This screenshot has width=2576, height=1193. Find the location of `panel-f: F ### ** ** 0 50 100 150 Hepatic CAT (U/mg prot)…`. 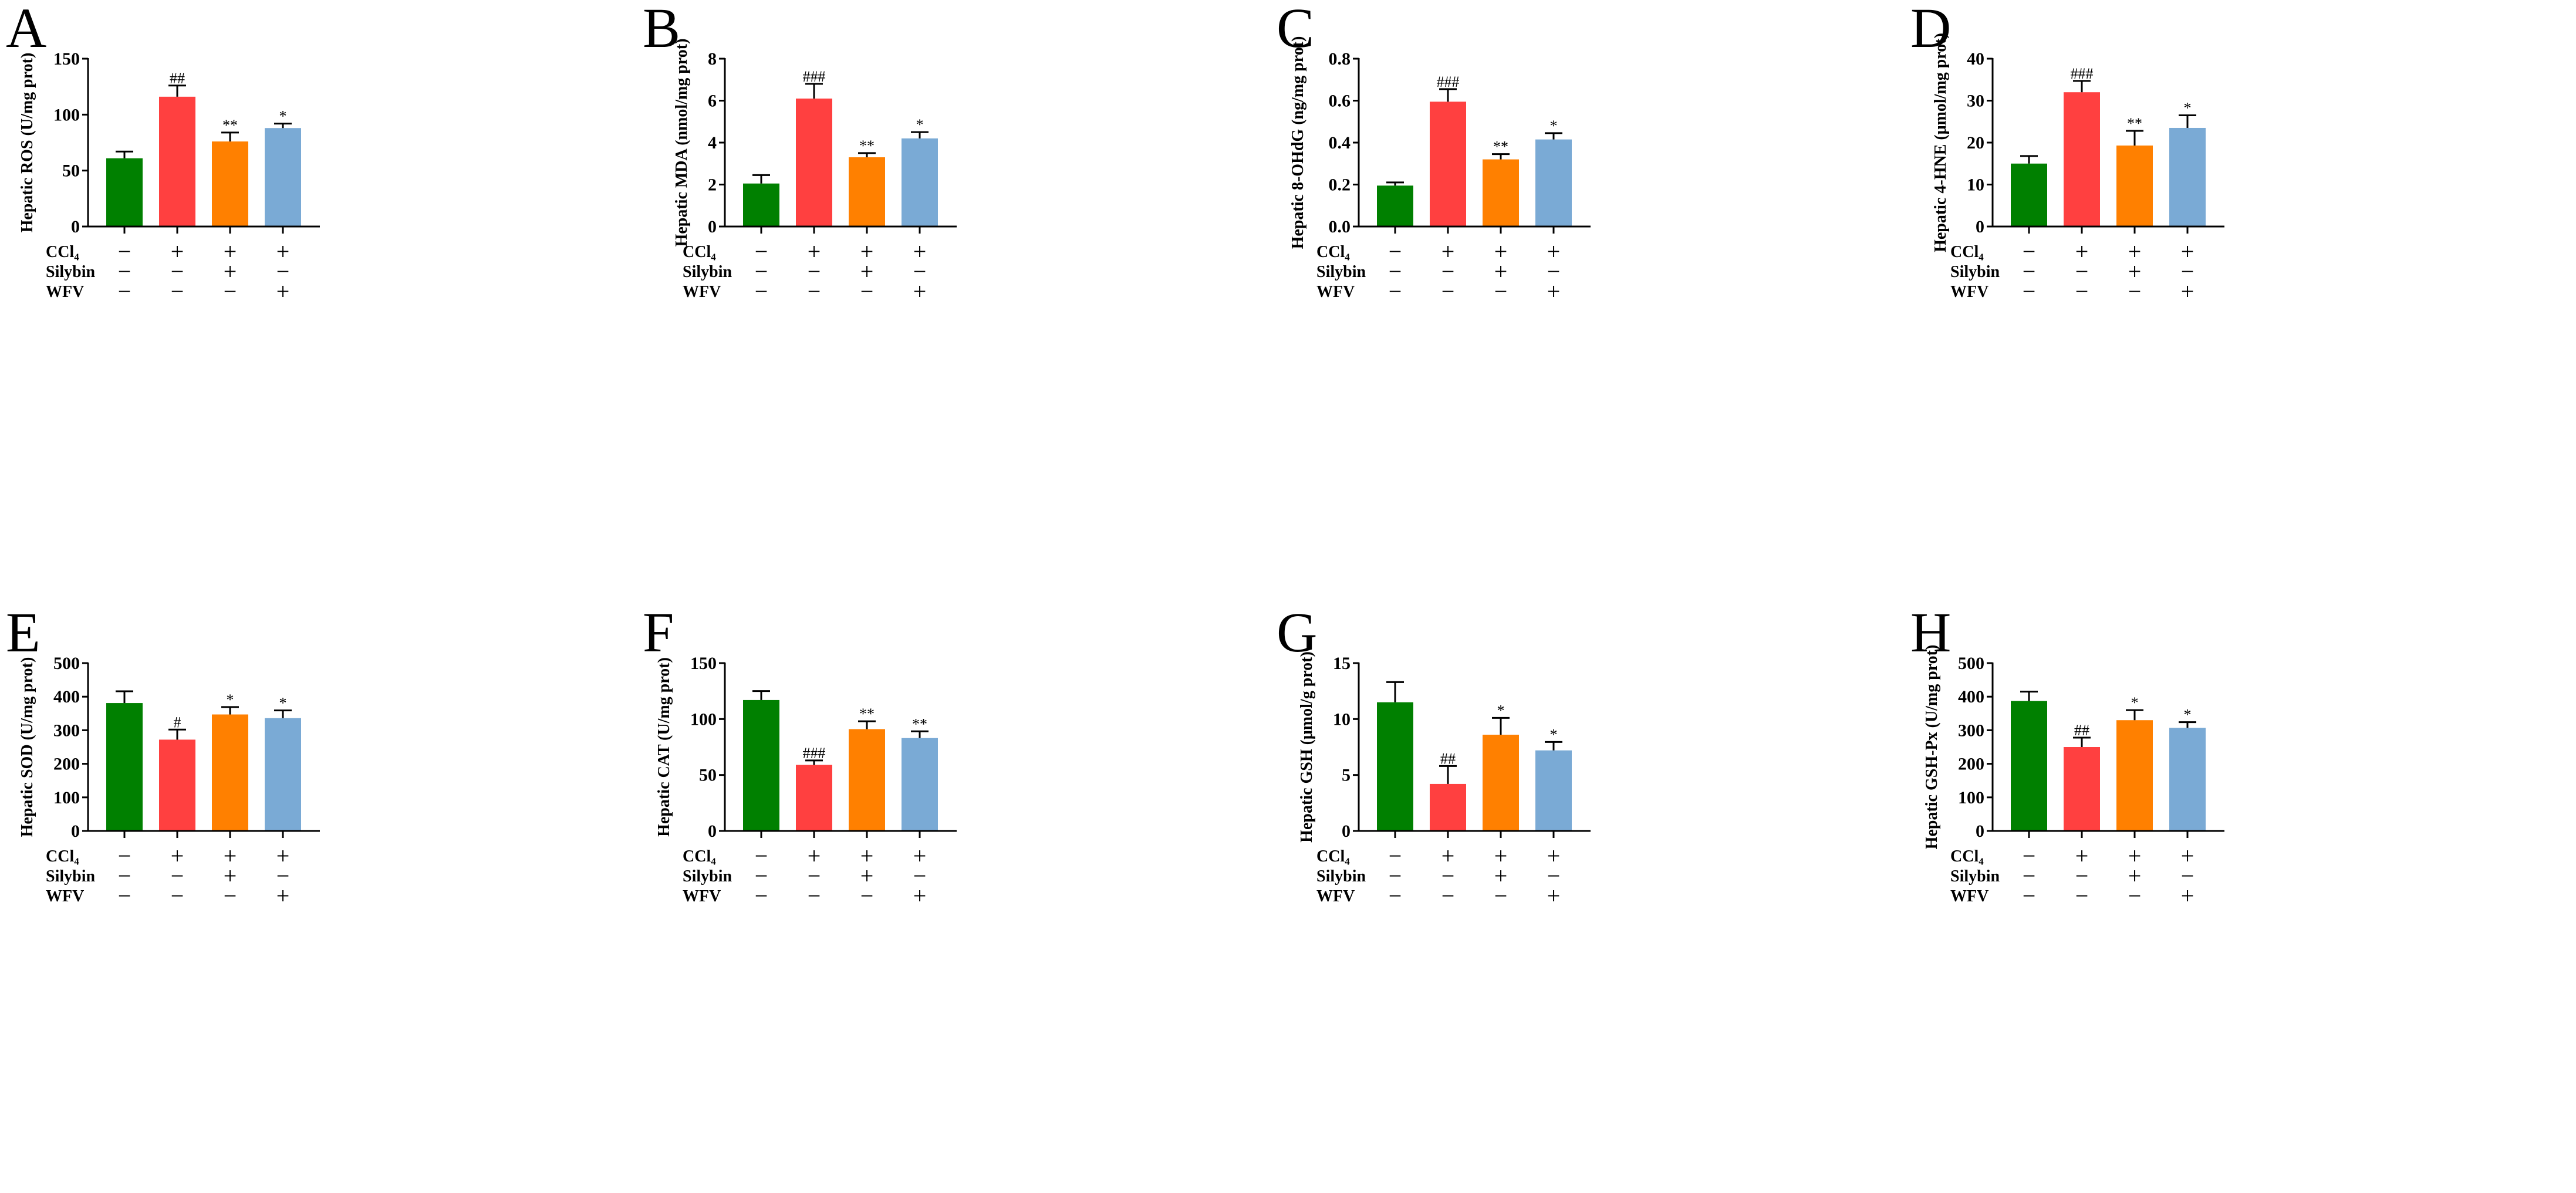

panel-f: F ### ** ** 0 50 100 150 Hepatic CAT (U/mg prot)… is located at coordinates (800, 755).